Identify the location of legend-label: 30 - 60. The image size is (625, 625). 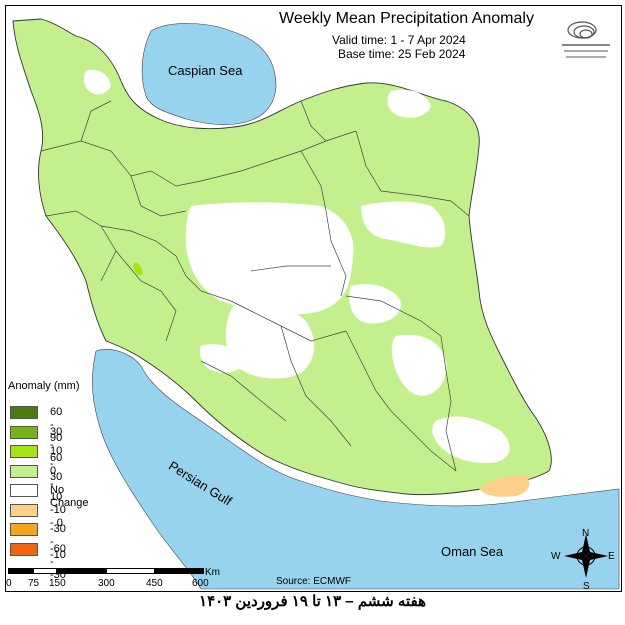
(56, 444).